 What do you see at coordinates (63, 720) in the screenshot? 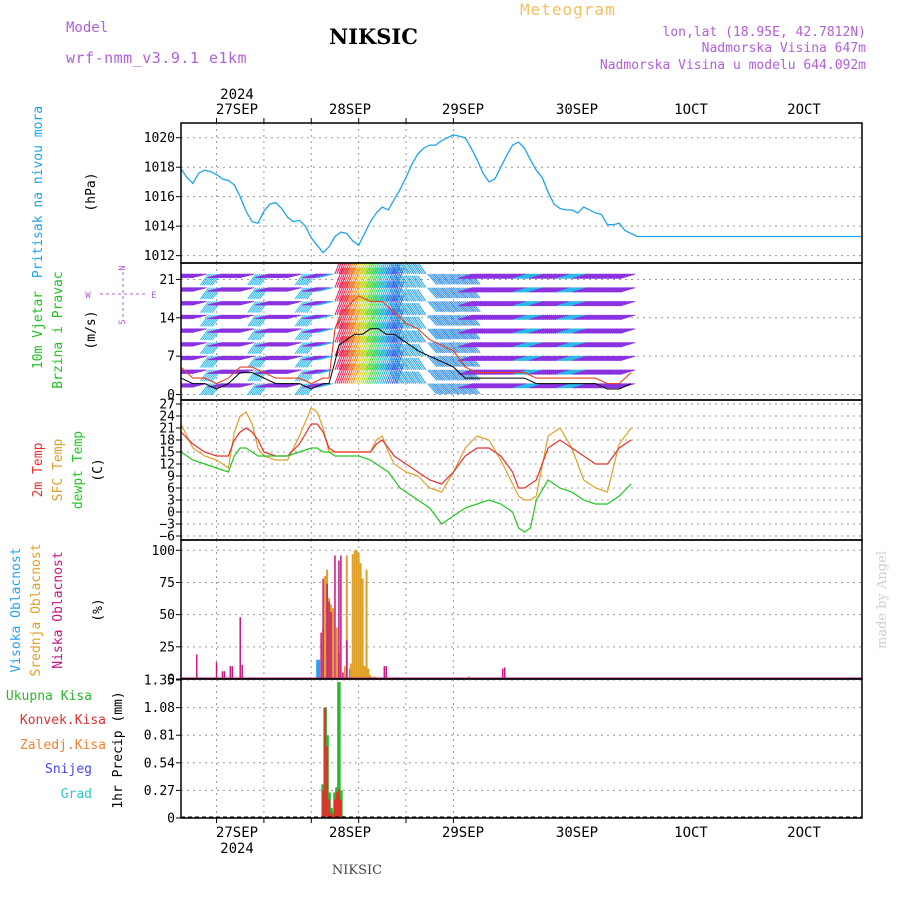
I see `legend-convective-precip: Konvek.Kisa` at bounding box center [63, 720].